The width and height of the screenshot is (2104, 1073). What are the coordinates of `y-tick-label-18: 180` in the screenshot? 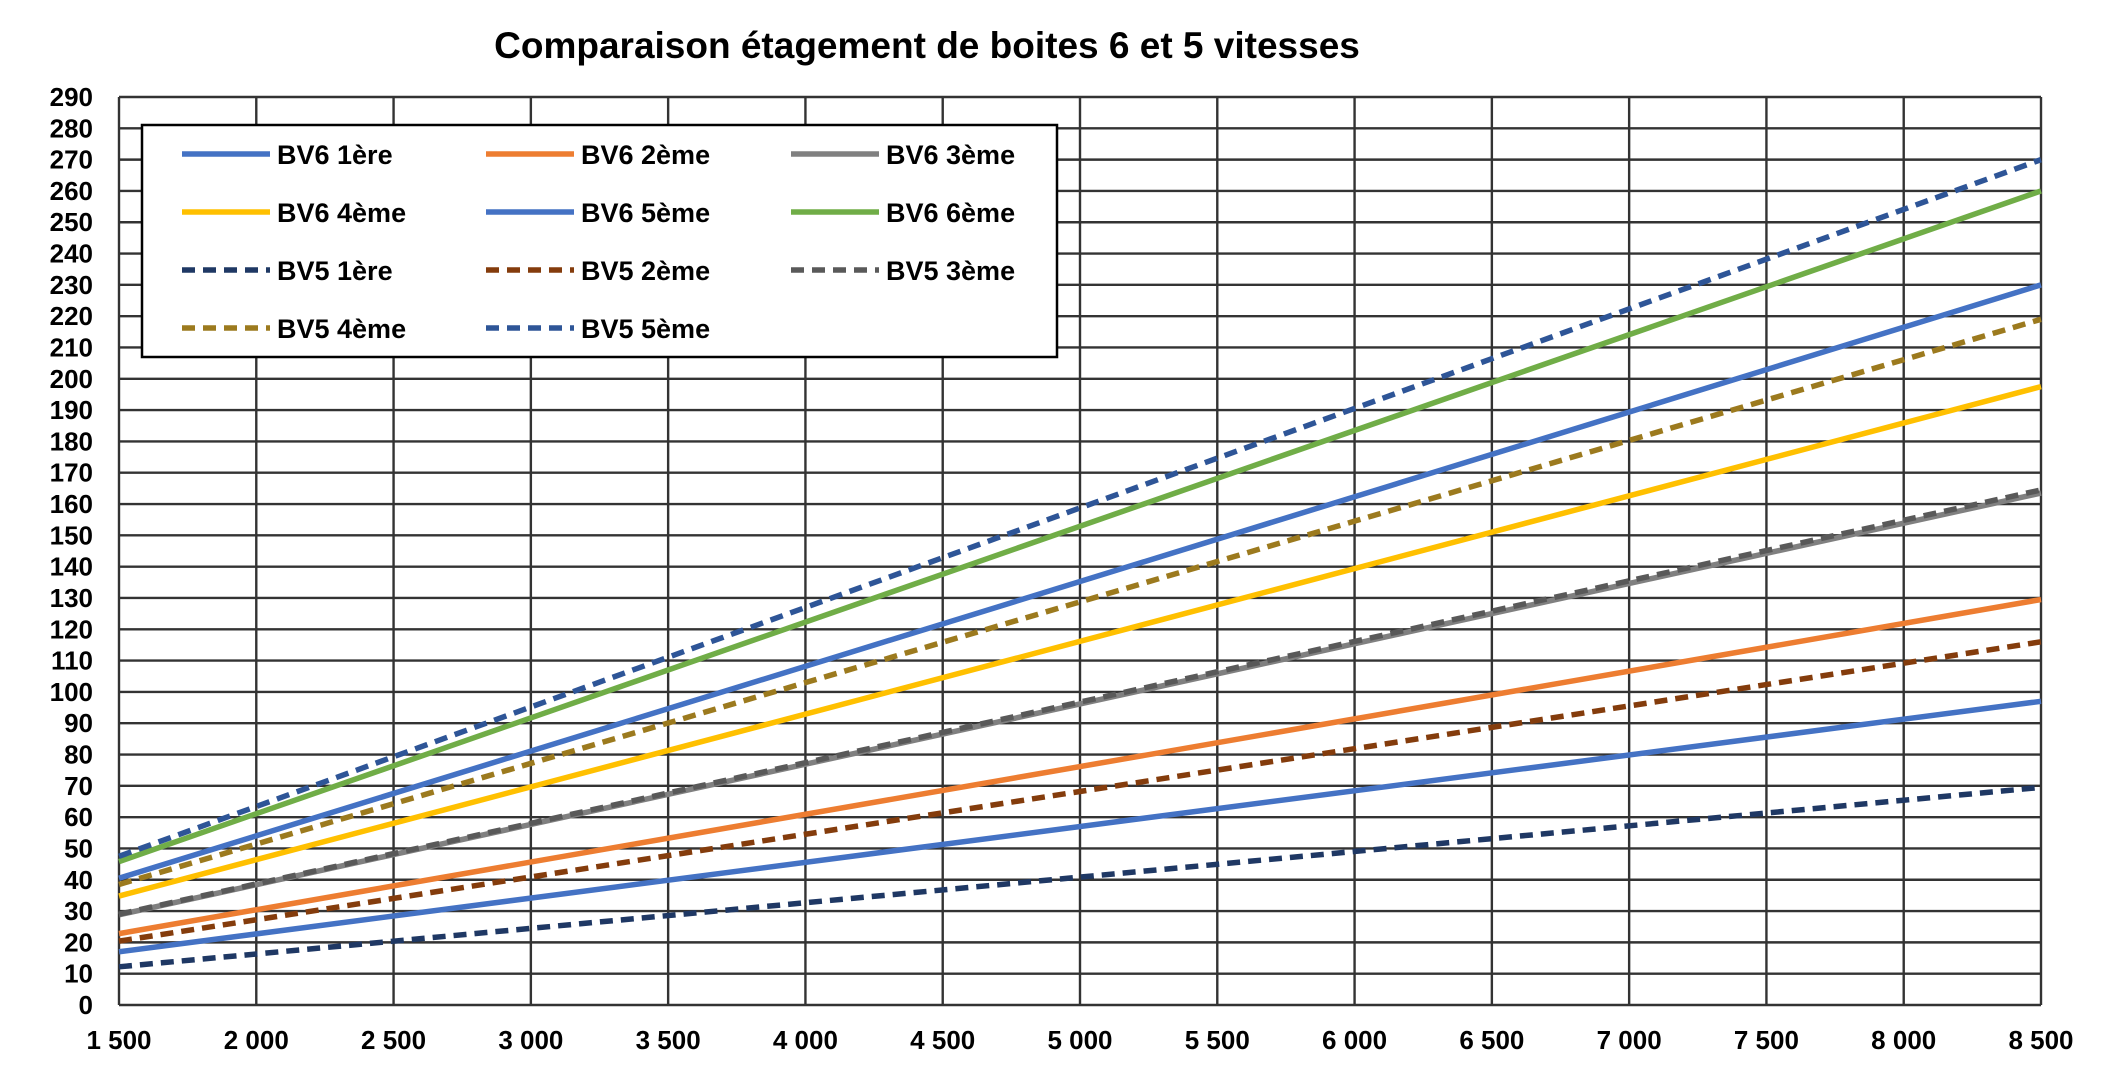 It's located at (71, 441).